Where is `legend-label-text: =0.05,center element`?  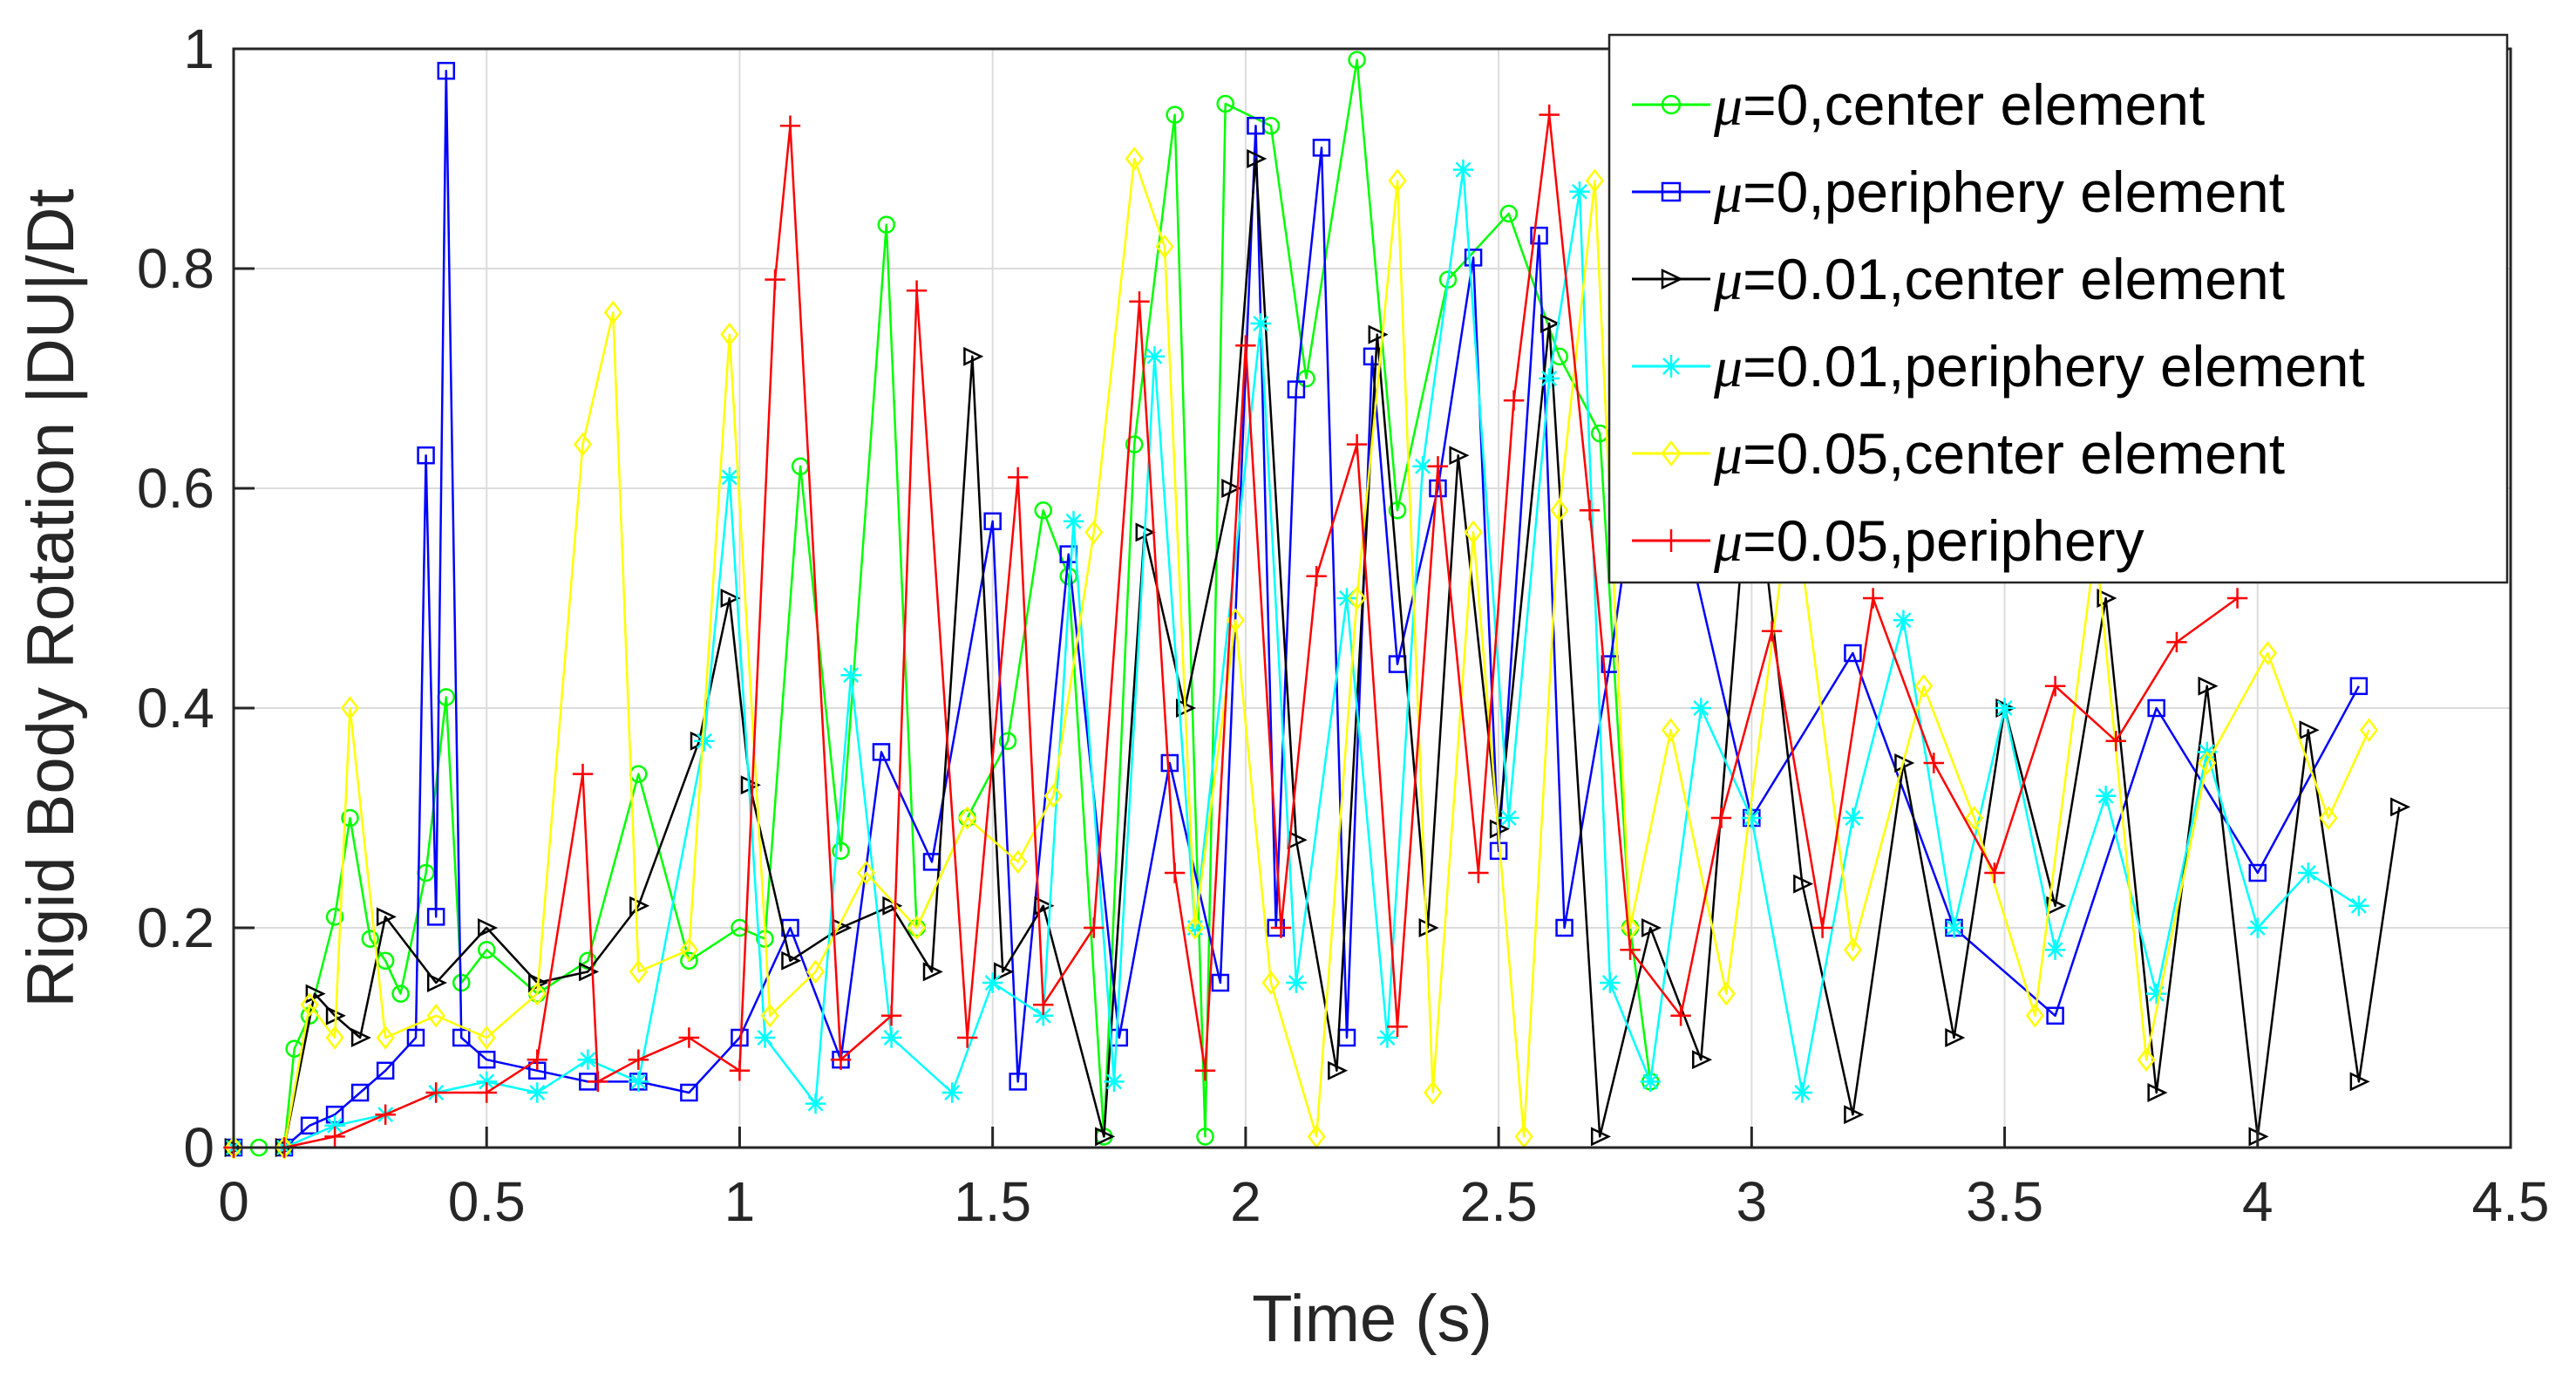
legend-label-text: =0.05,center element is located at coordinates (2014, 453).